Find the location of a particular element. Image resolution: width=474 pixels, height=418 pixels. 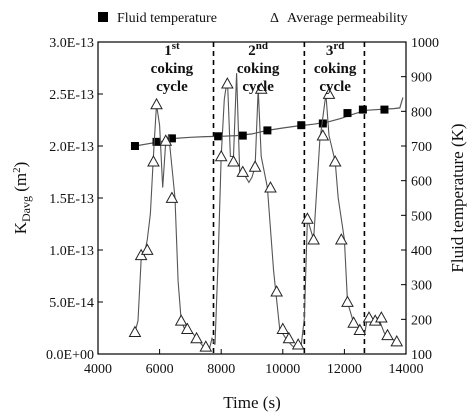

legend: Fluid temperature Δ Average permeability is located at coordinates (253, 18).